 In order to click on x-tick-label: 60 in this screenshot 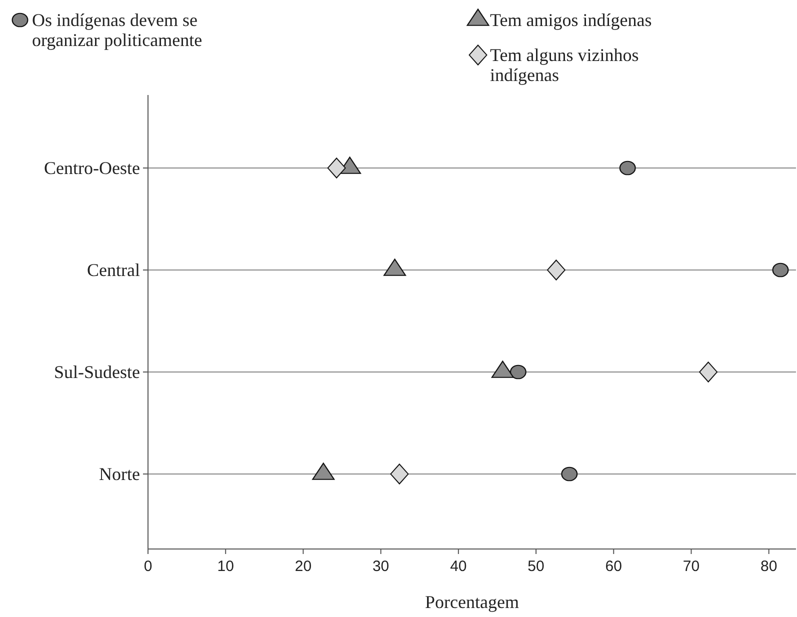, I will do `click(613, 566)`.